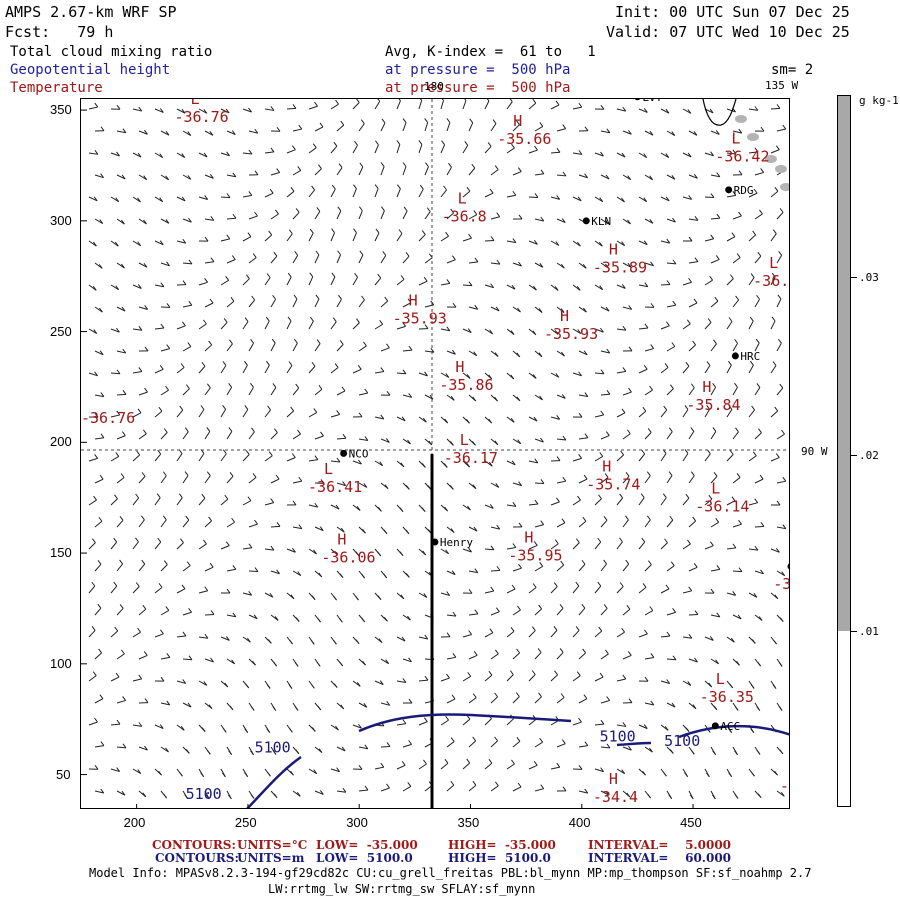  Describe the element at coordinates (420, 318) in the screenshot. I see `extremum-value: -35.93` at that location.